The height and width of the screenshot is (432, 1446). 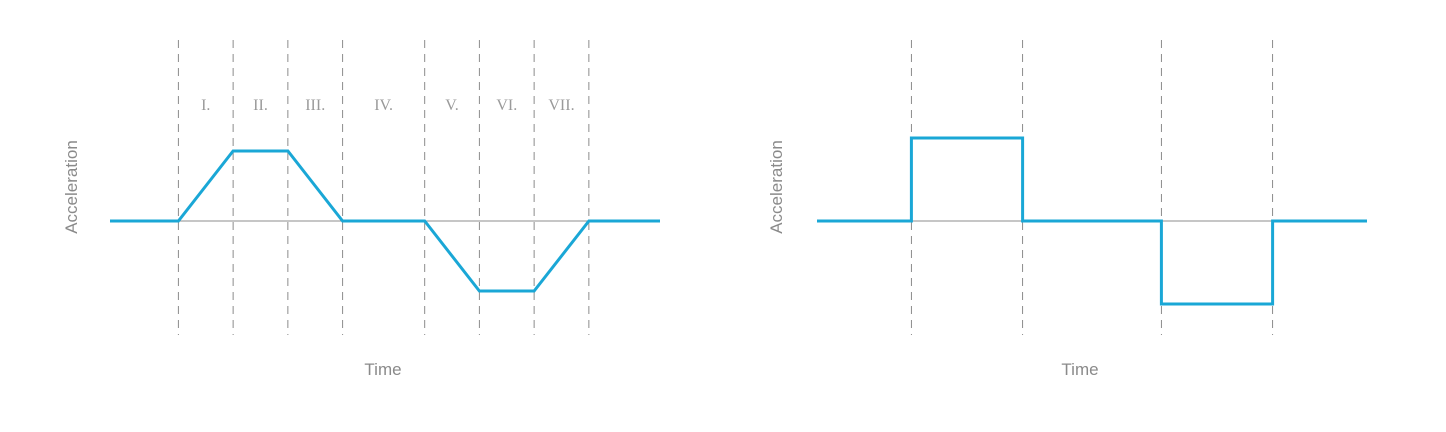 I want to click on phase-label: V., so click(x=452, y=105).